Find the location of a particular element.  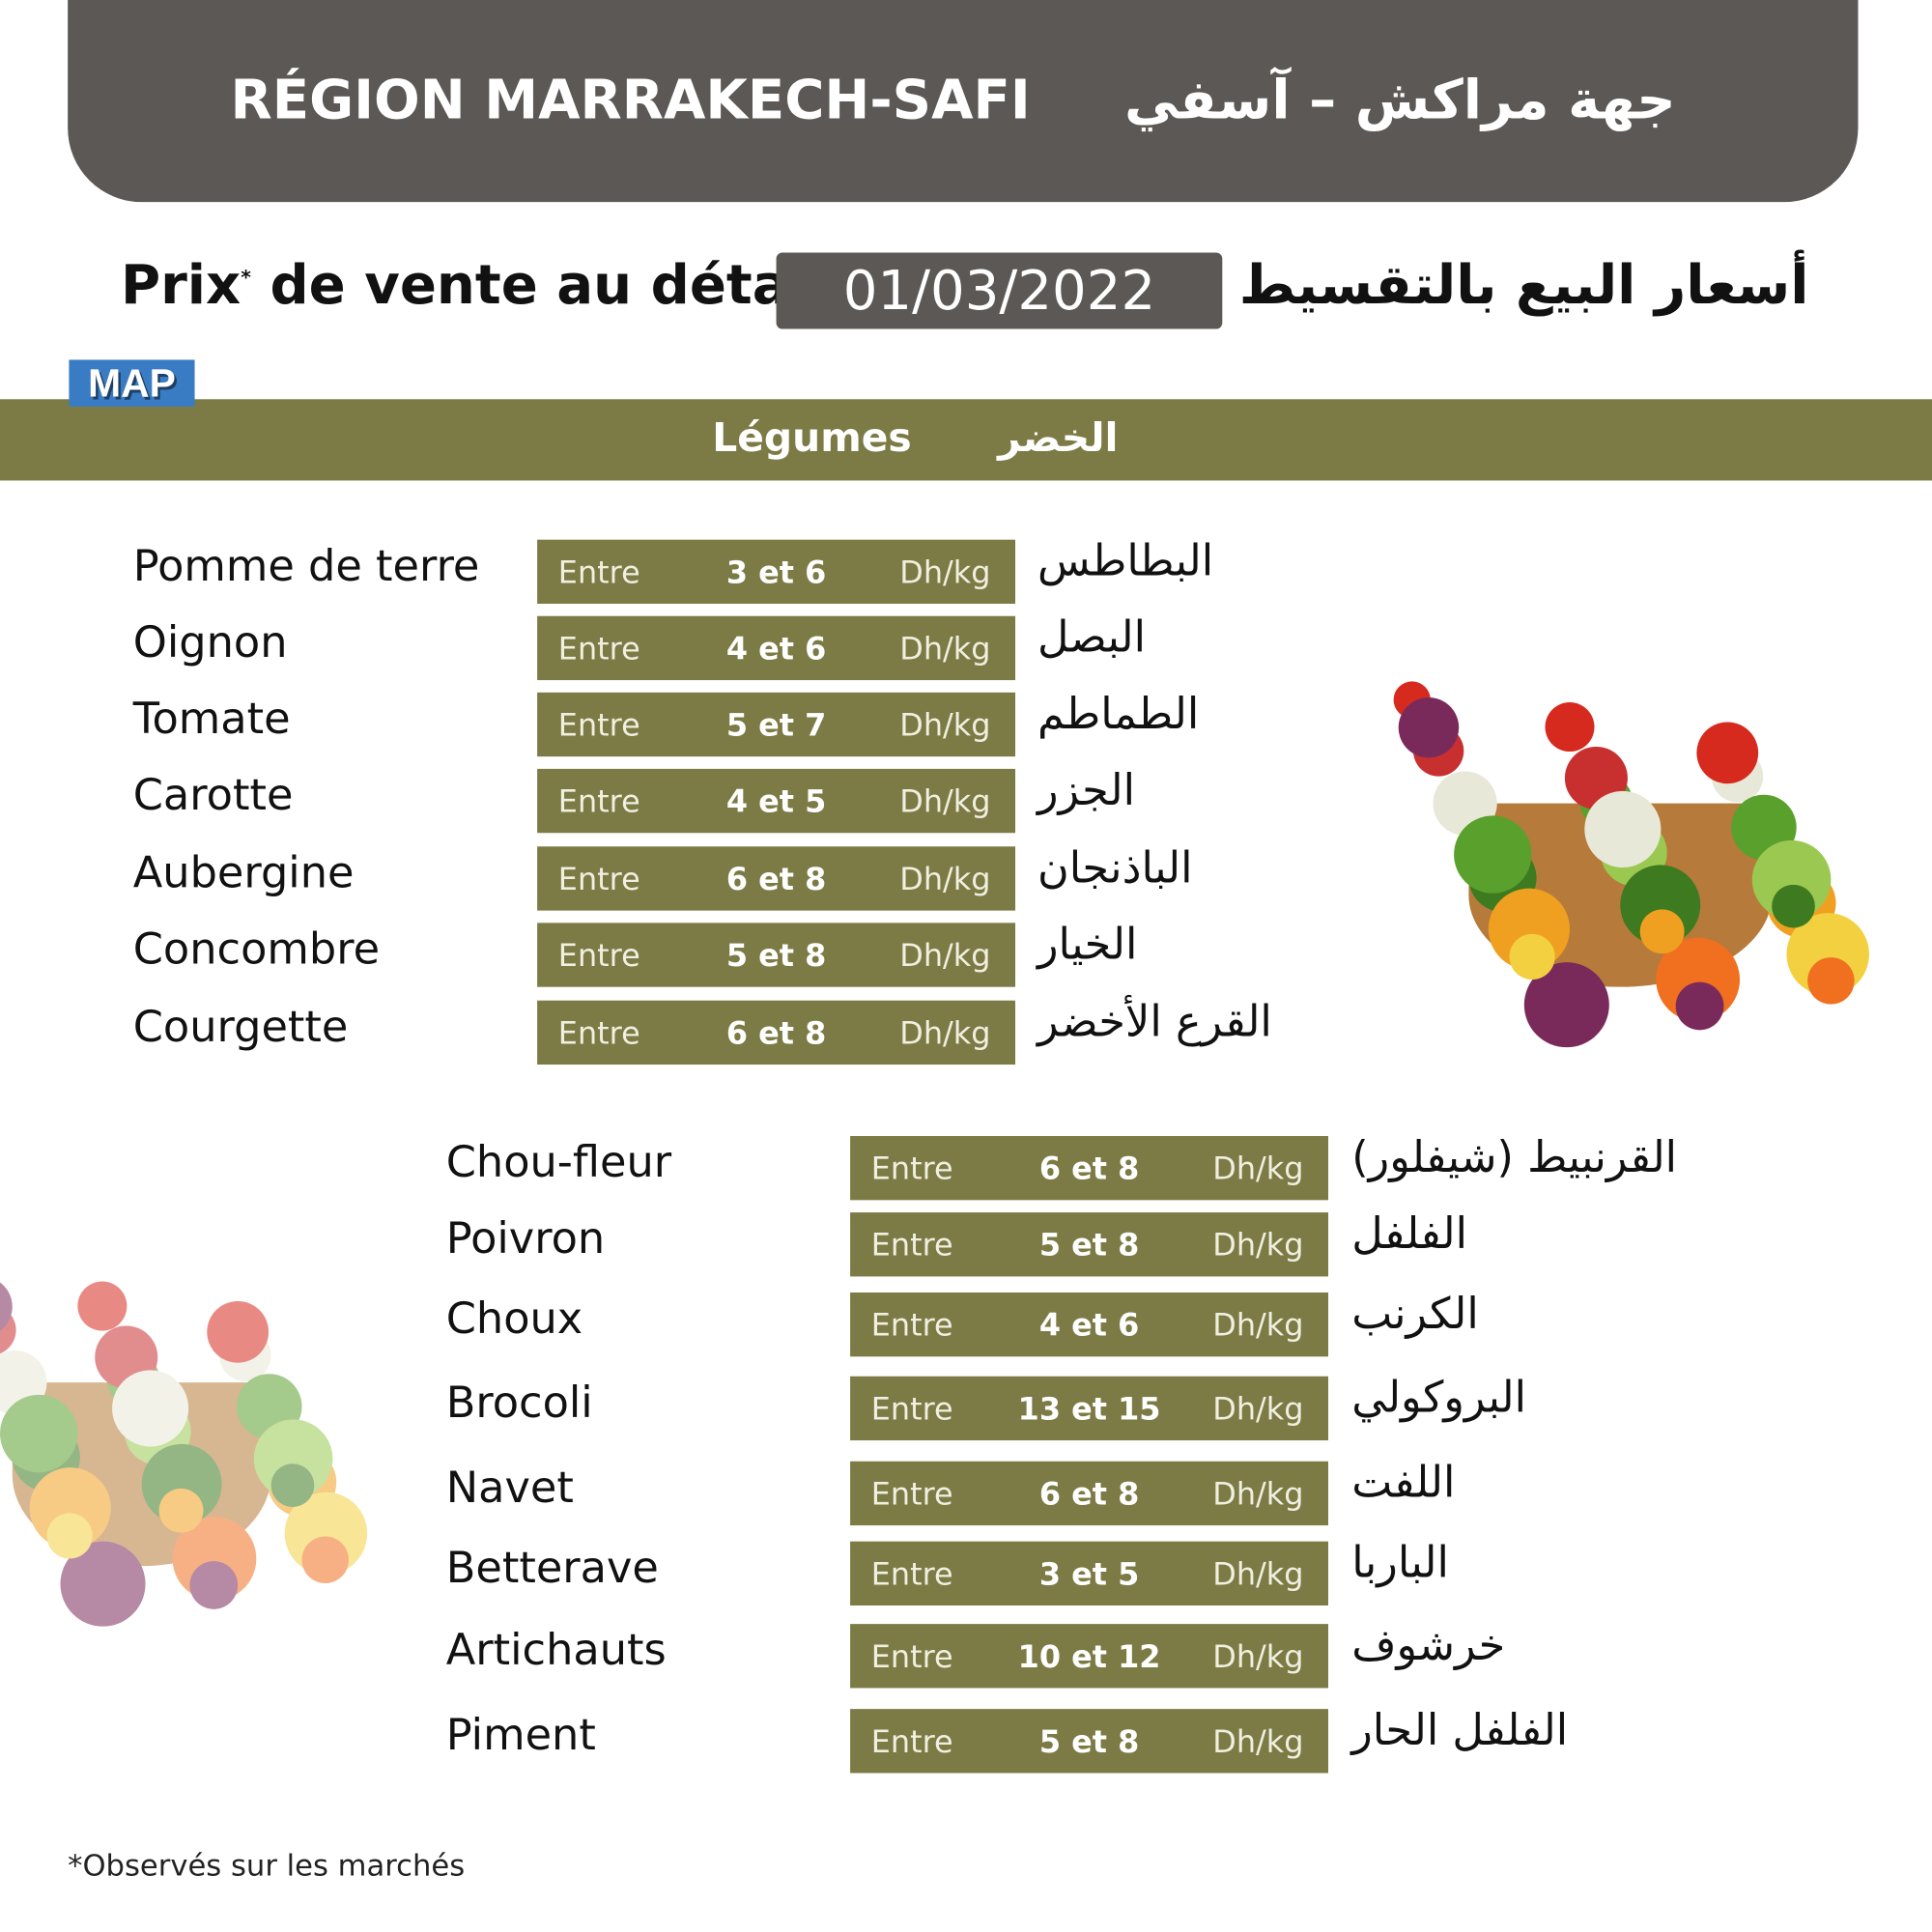

vegetable-name-fr: Artichauts is located at coordinates (556, 1651).